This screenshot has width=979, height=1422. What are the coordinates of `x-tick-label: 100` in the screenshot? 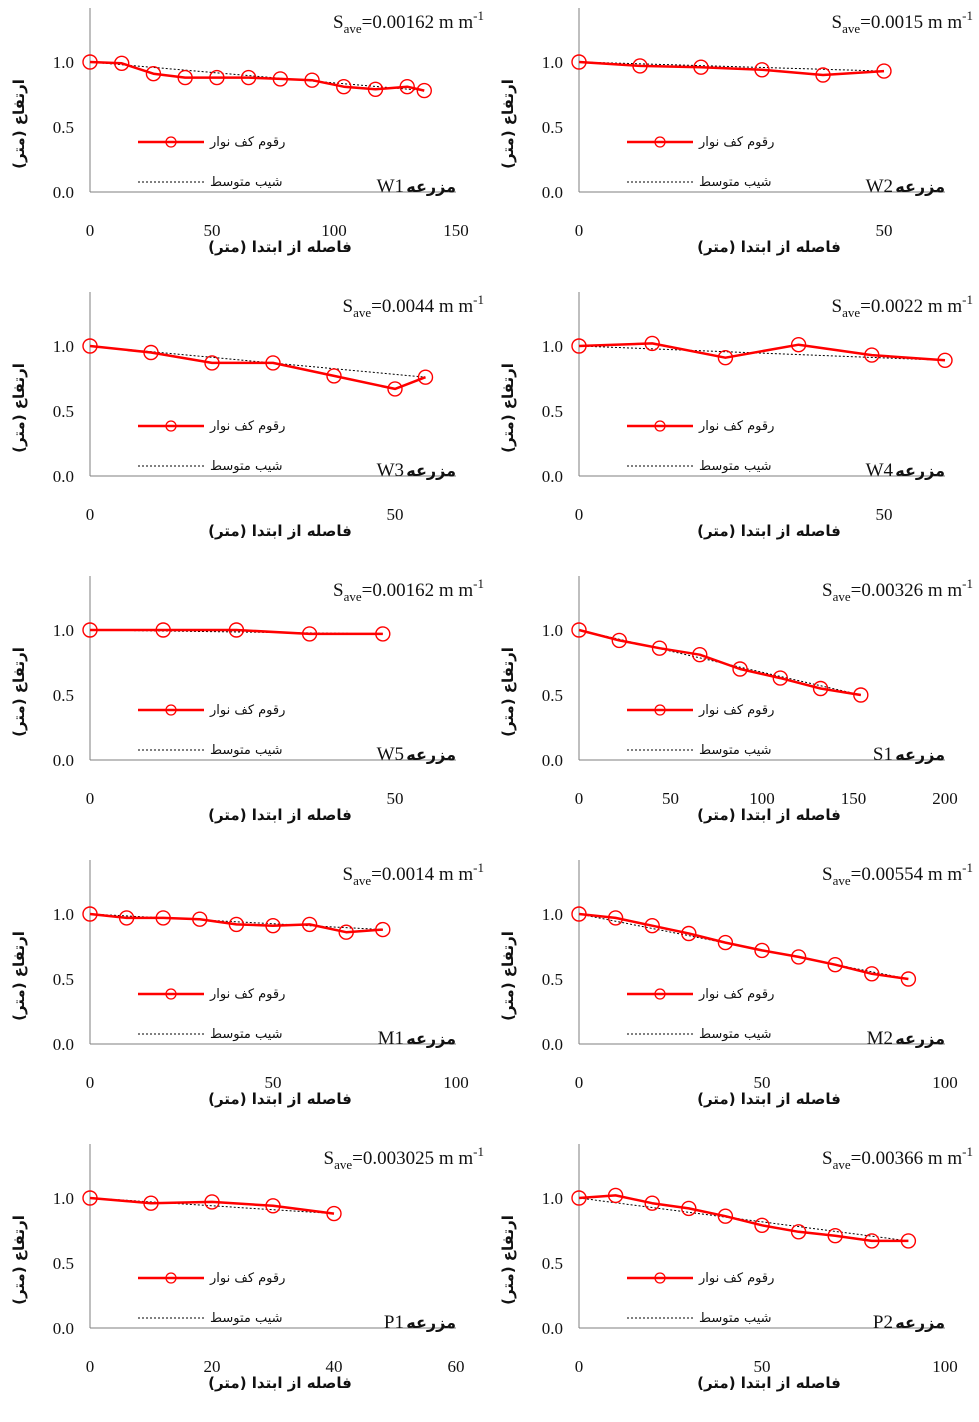 It's located at (456, 1082).